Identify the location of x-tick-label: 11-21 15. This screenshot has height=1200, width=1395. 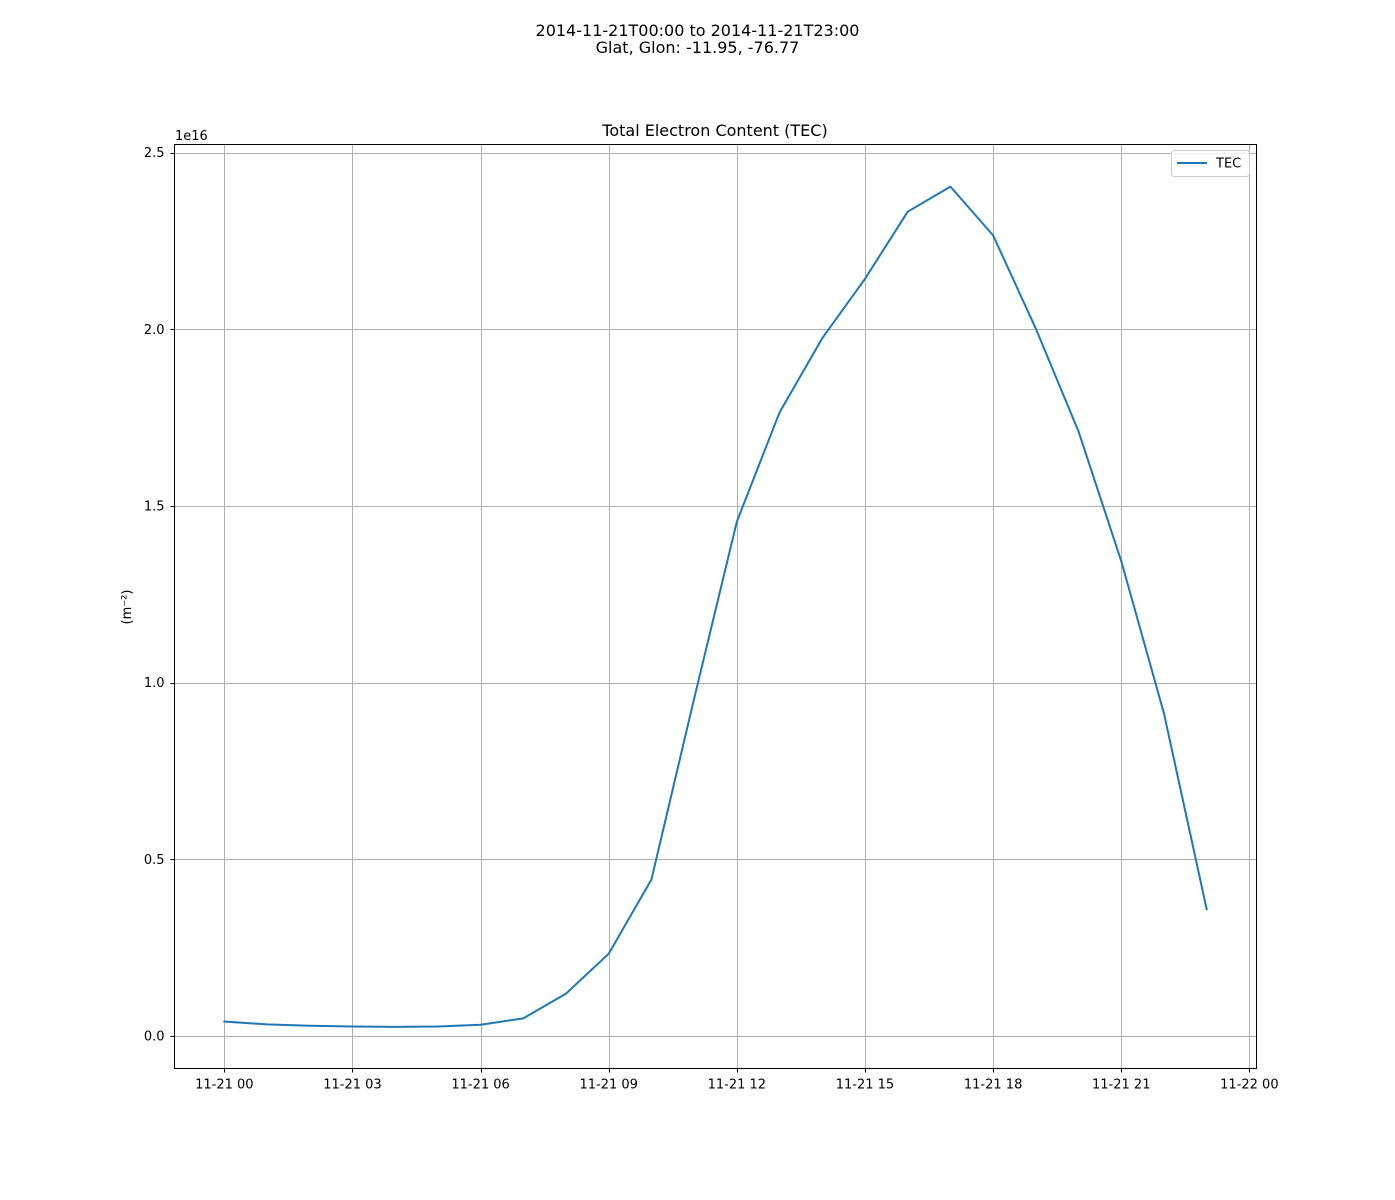
(865, 1085).